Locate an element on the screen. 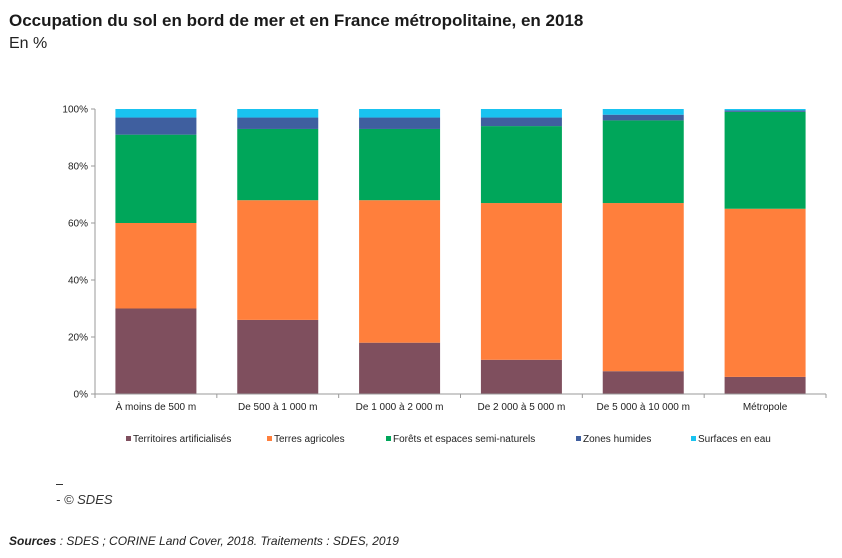  y-tick-label: 60% is located at coordinates (78, 224).